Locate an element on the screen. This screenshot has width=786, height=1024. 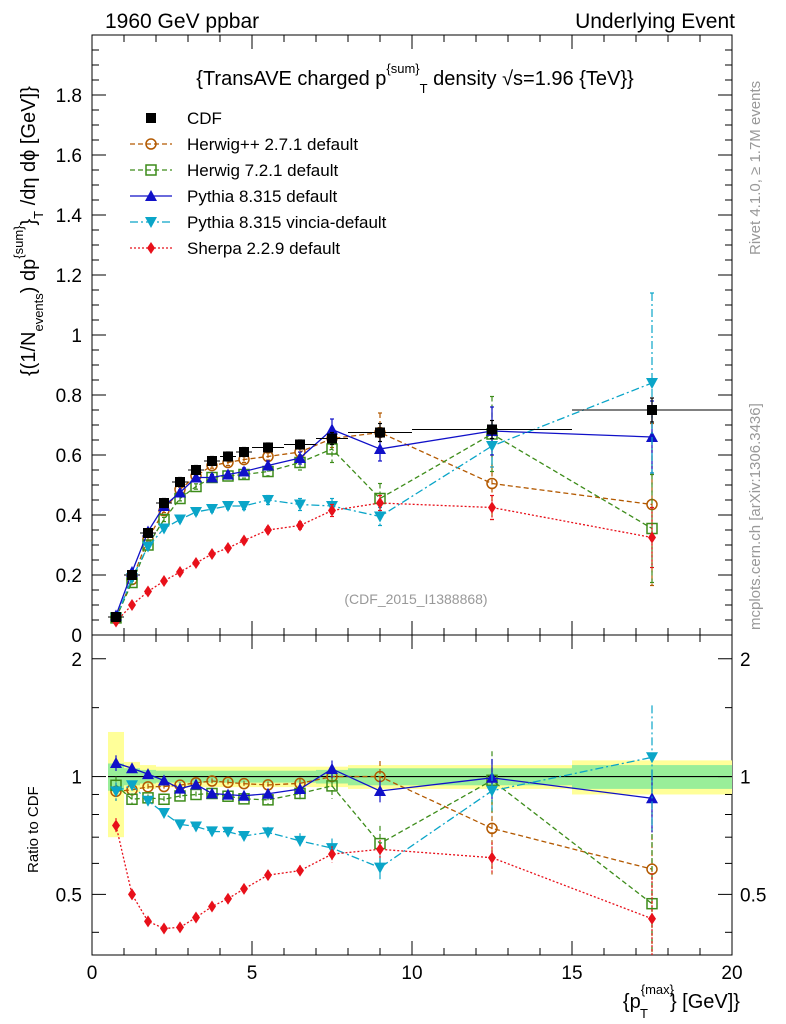
main-y-tick-label: 0.8 is located at coordinates (69, 396).